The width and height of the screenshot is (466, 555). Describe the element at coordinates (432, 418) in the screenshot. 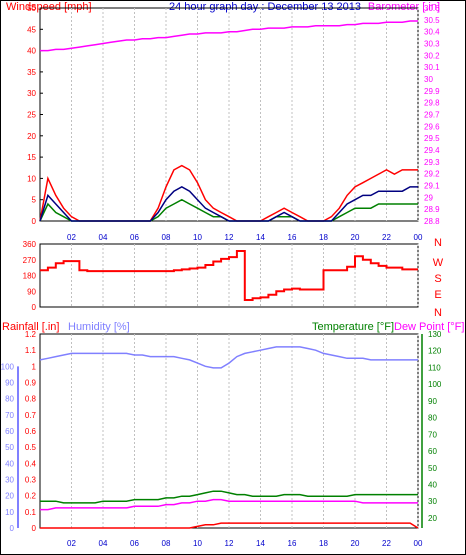

I see `temperature-tick-label: 80` at that location.